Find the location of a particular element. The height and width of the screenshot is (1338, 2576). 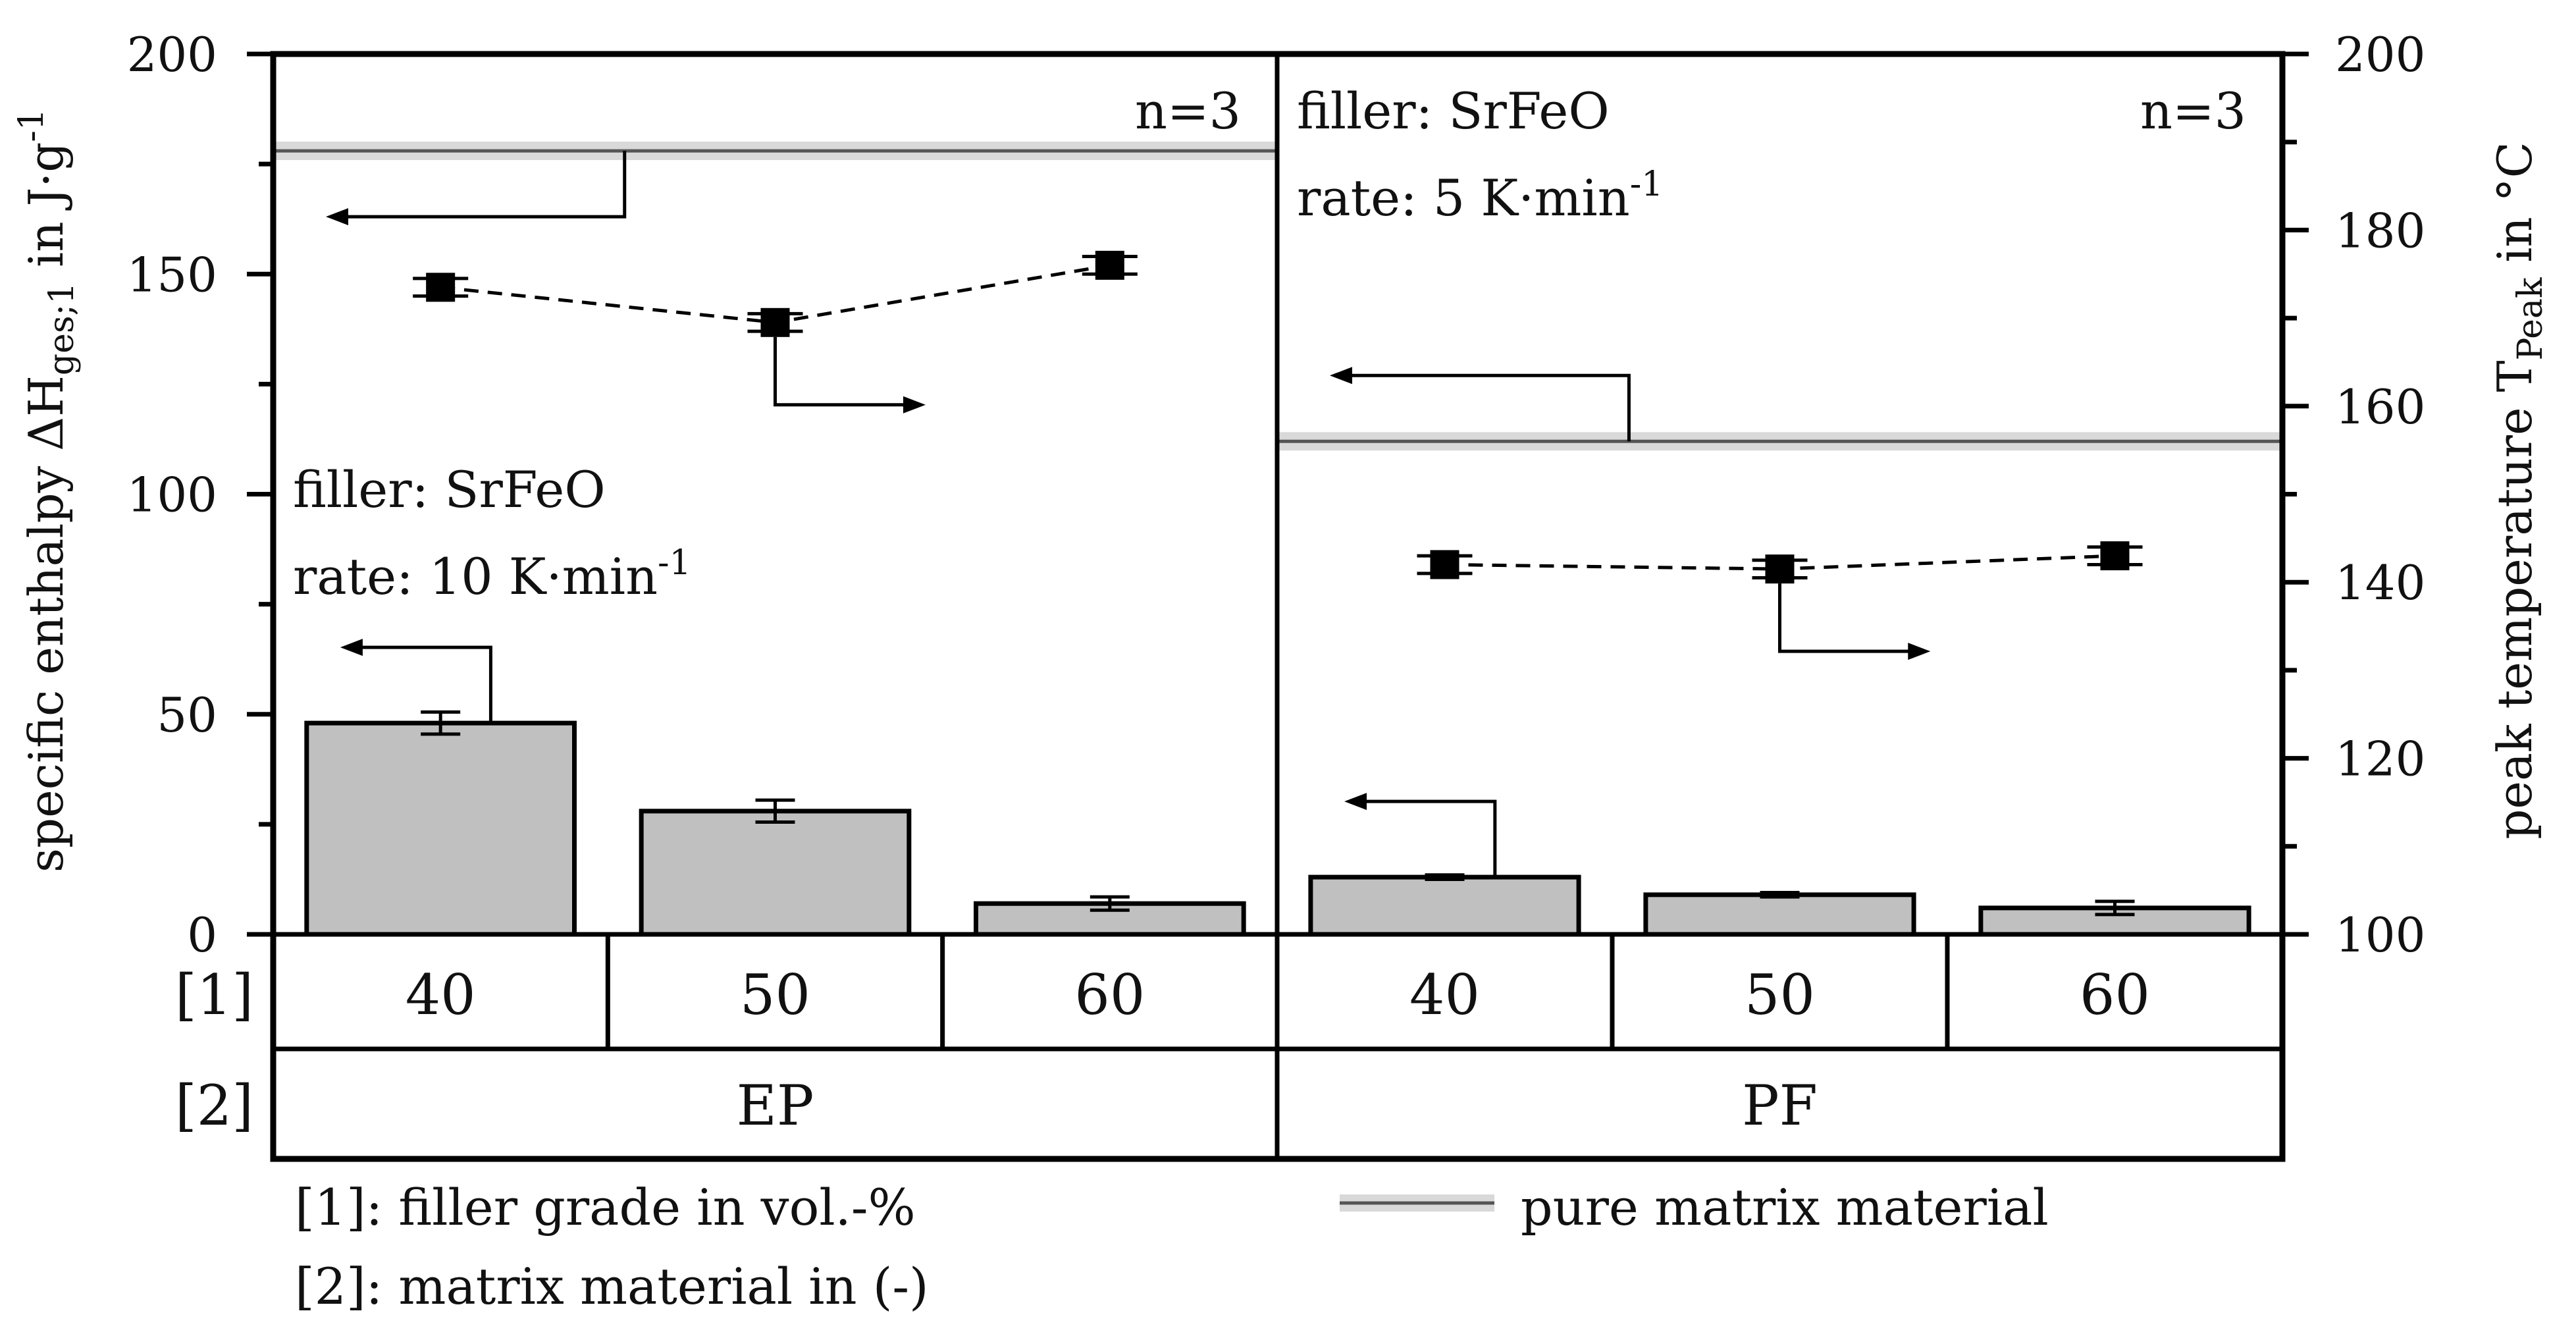

right-axis-title-part: peak temperature T is located at coordinates (2514, 600).